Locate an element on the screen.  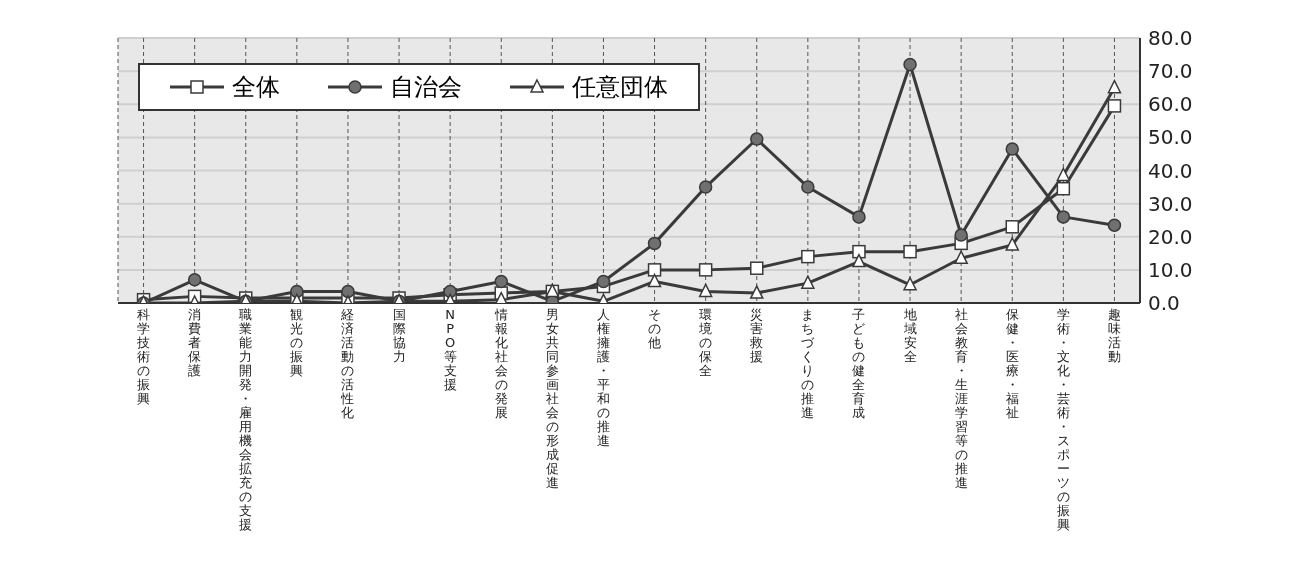
x-tick-label: 経済活動の活性化 is located at coordinates (347, 363).